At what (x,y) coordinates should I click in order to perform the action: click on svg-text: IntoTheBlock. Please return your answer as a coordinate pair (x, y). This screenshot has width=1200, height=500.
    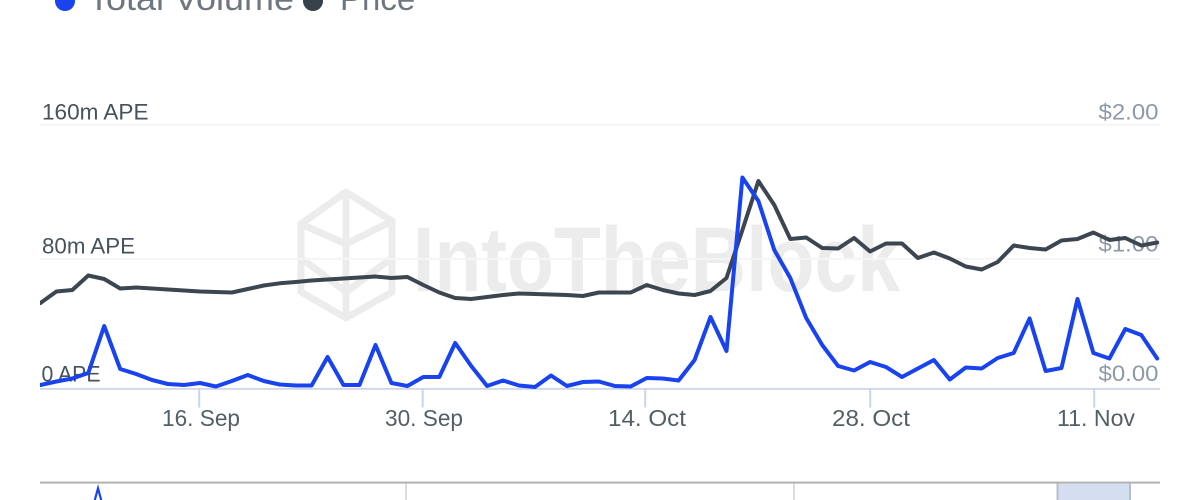
    Looking at the image, I should click on (657, 260).